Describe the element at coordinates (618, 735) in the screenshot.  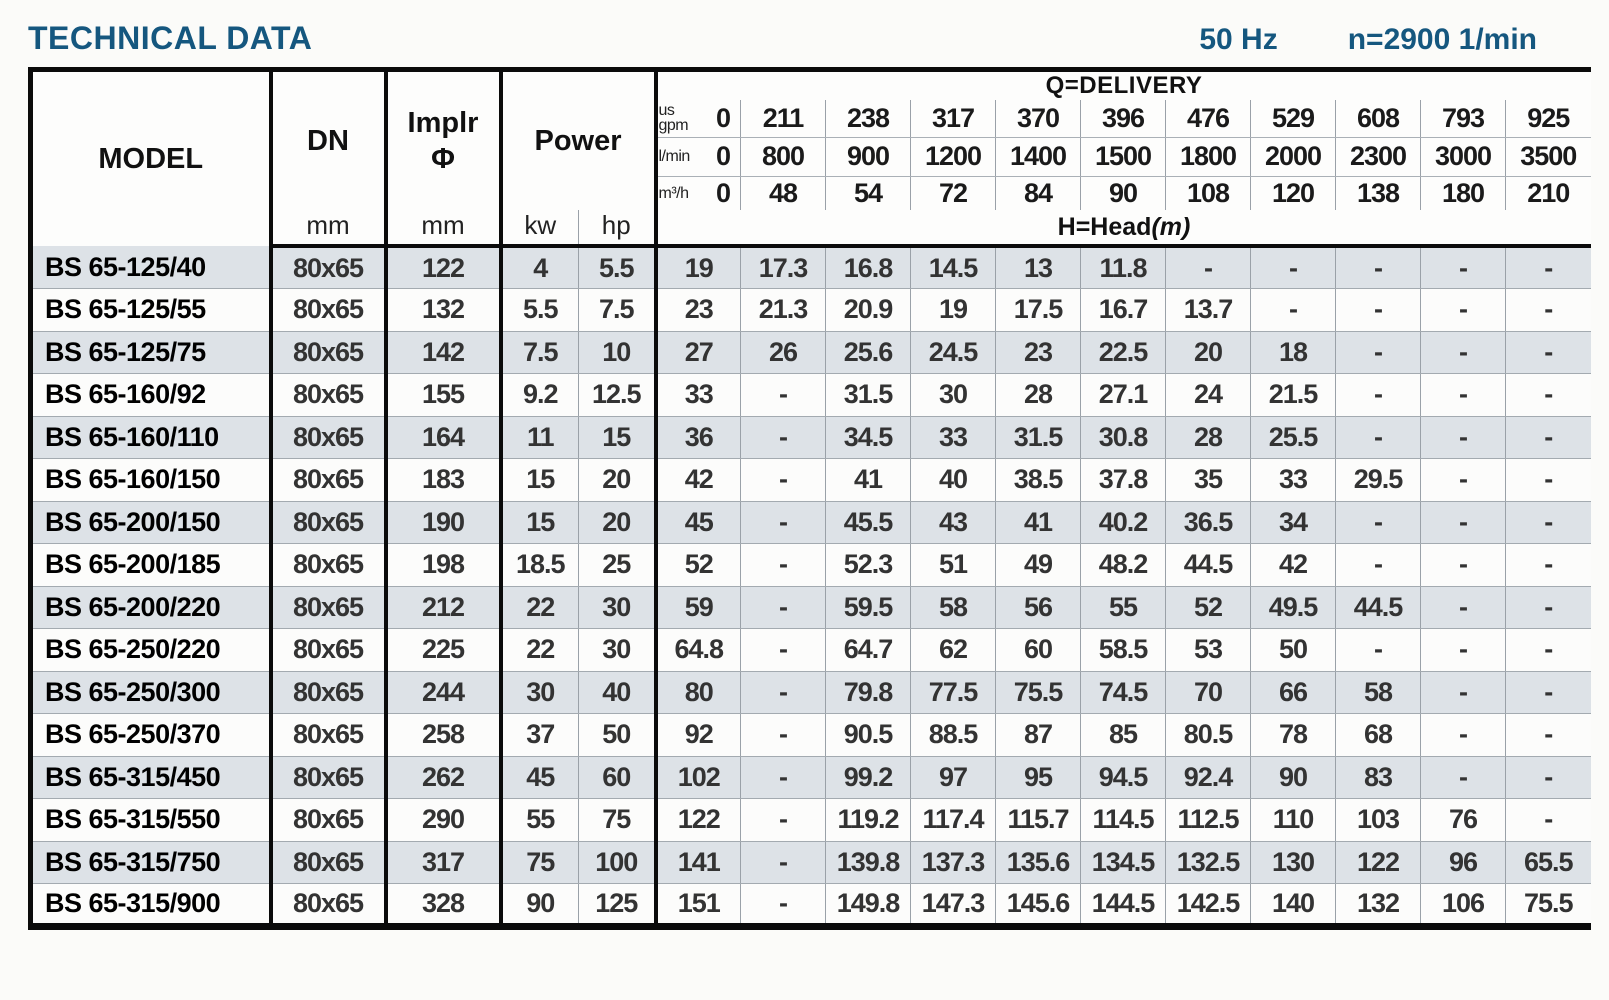
I see `power-hp-cell: 50` at that location.